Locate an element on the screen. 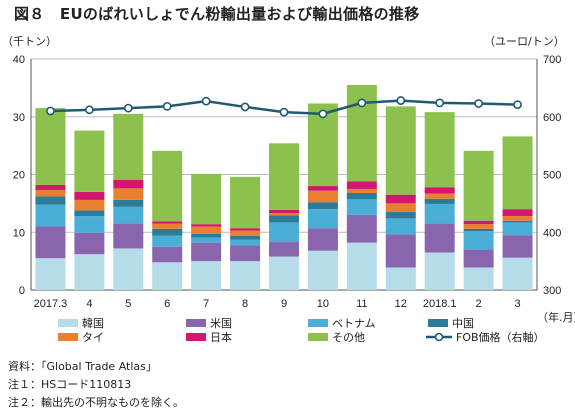 The height and width of the screenshot is (411, 575). x-tick-label: 6 is located at coordinates (167, 304).